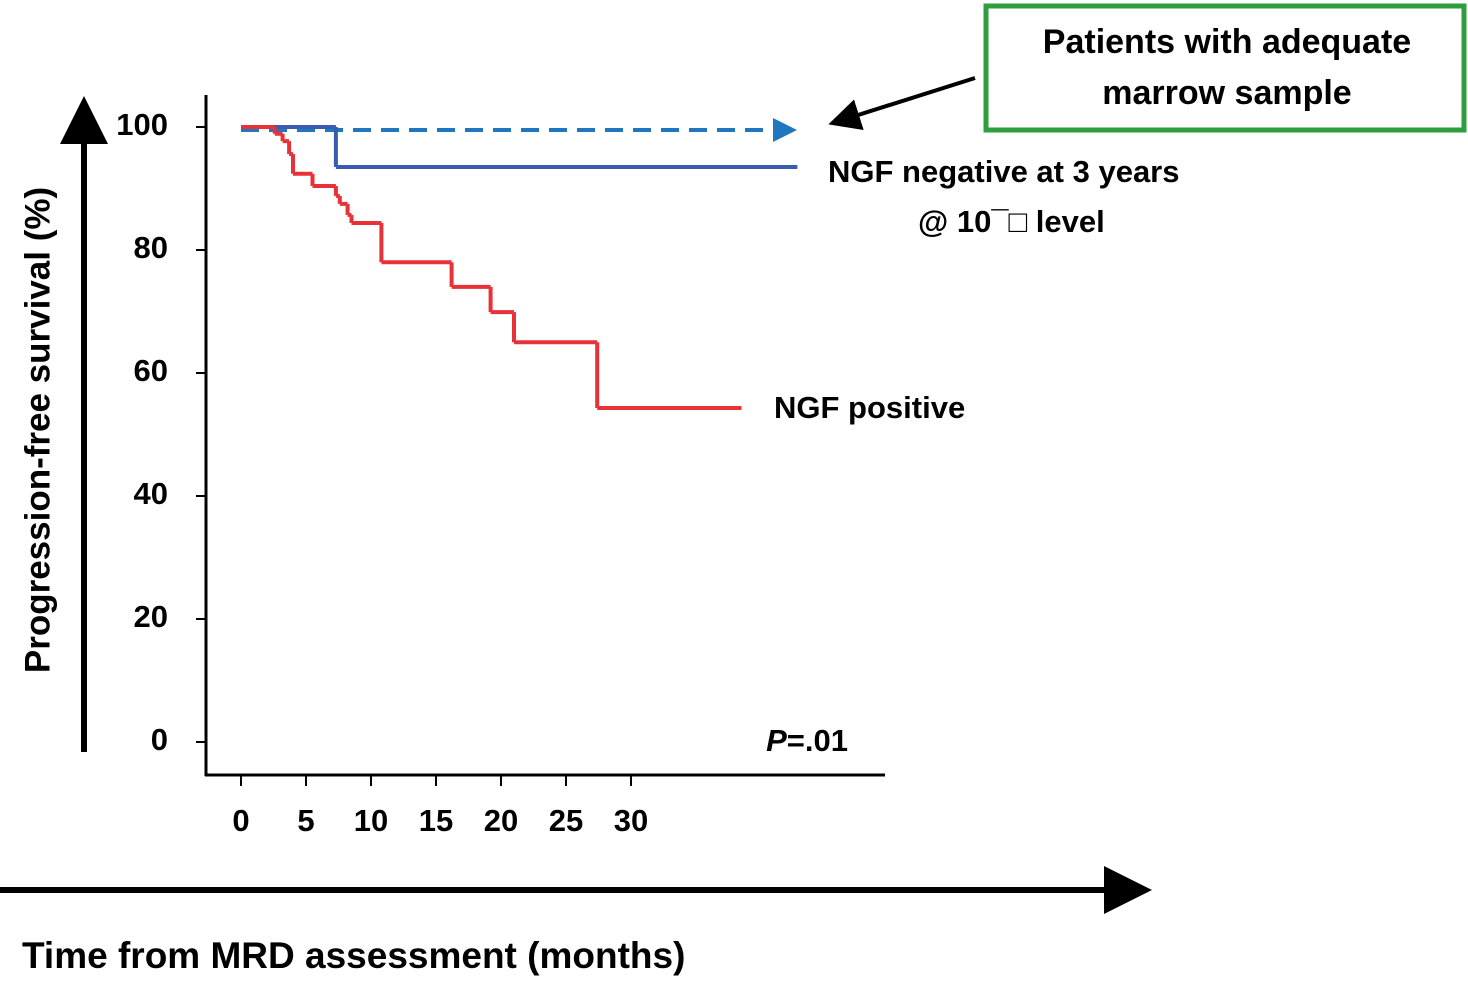 This screenshot has height=986, width=1468. What do you see at coordinates (1004, 171) in the screenshot?
I see `series-label: NGF negative at 3 years` at bounding box center [1004, 171].